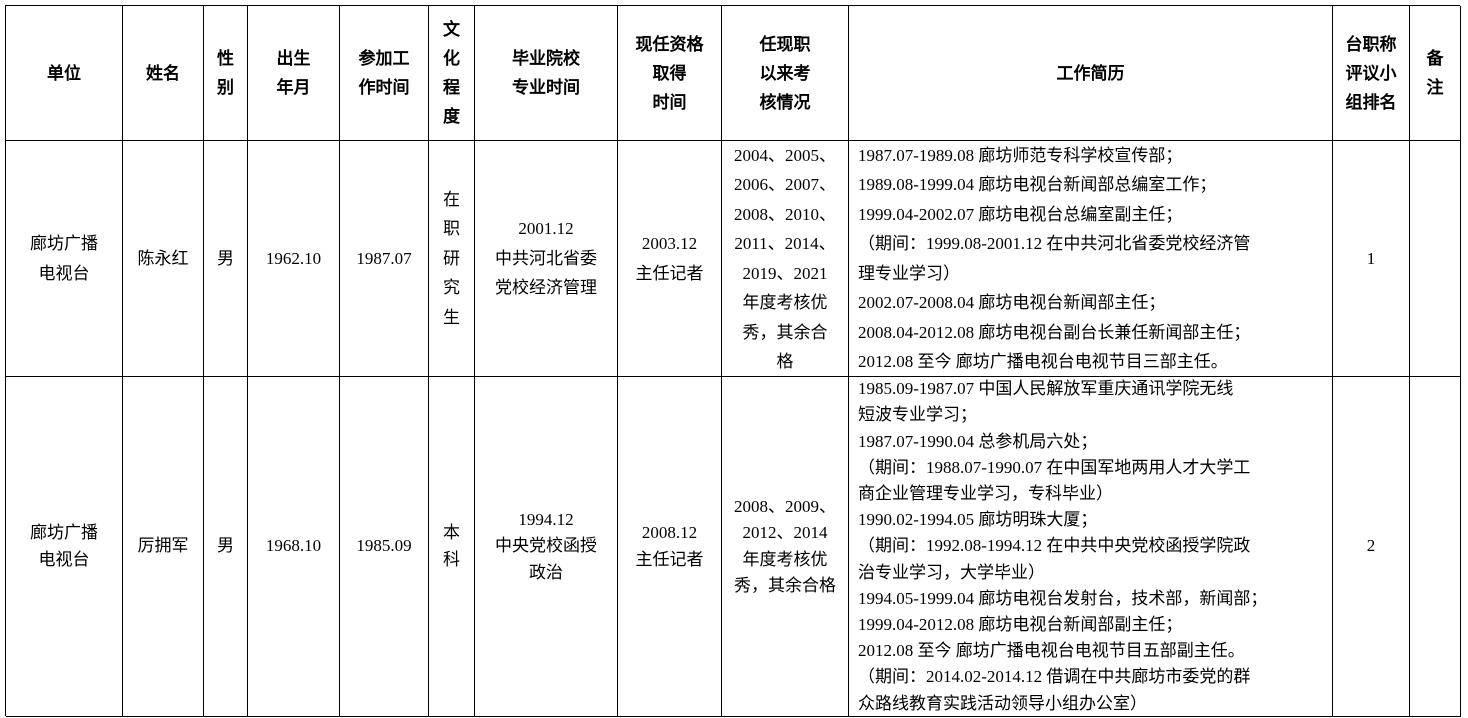  I want to click on header-cell: 工作简历, so click(1091, 73).